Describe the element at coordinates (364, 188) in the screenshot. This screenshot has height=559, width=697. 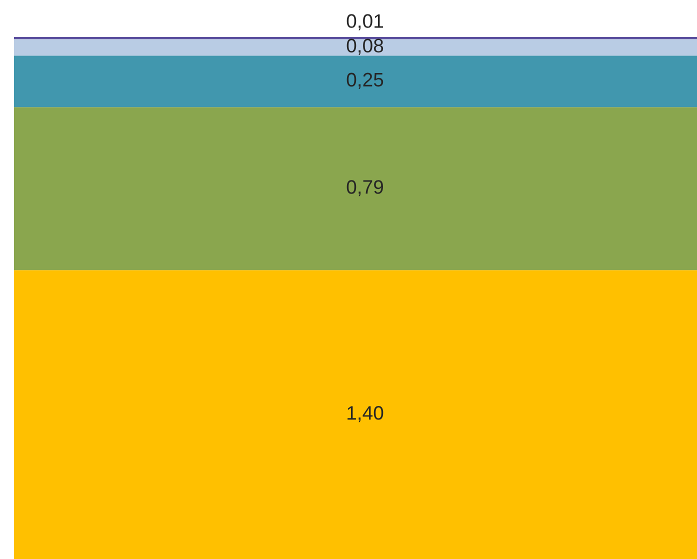
I see `data-label: 0,79` at that location.